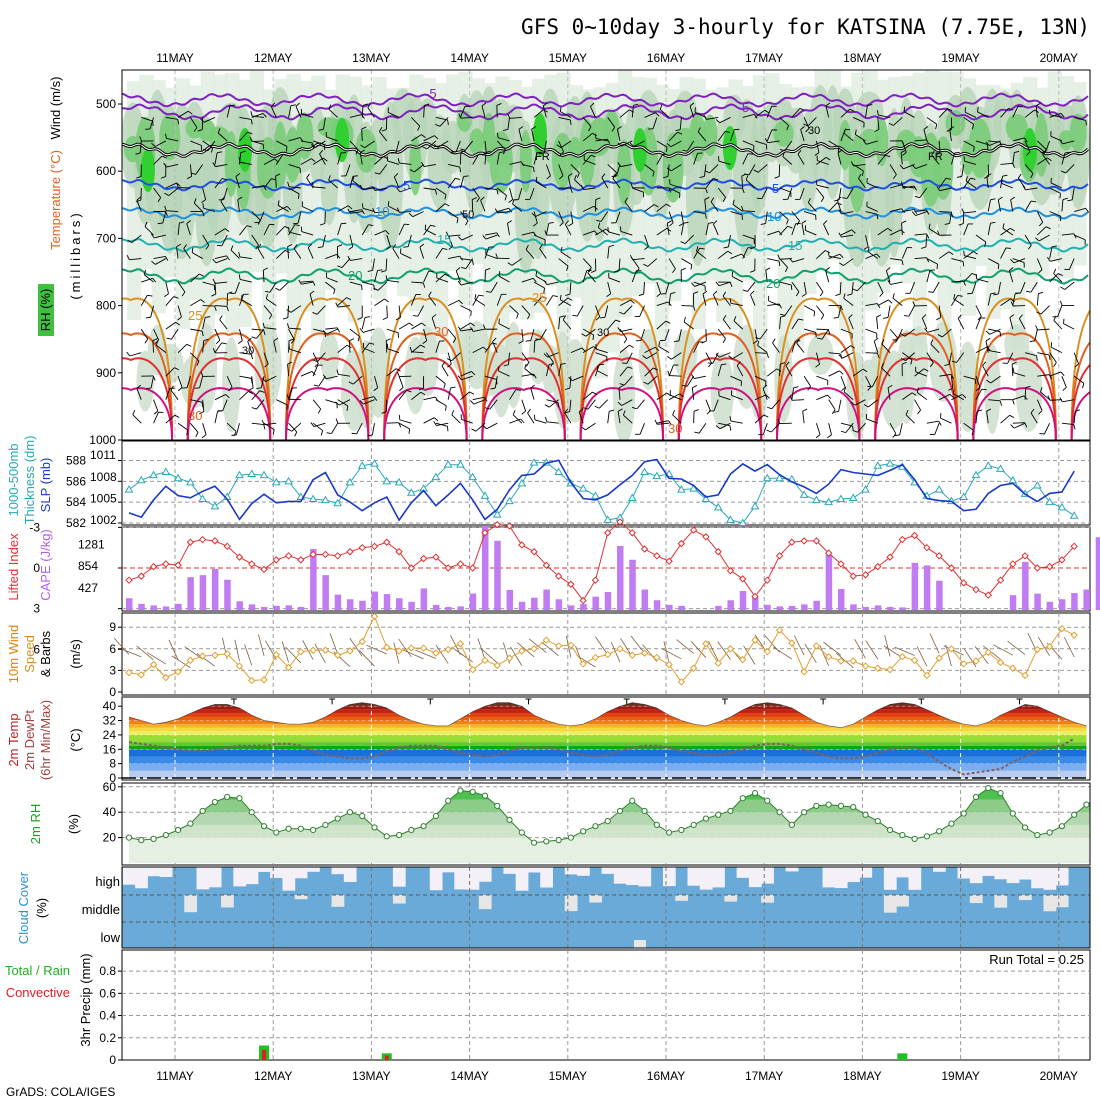 The width and height of the screenshot is (1100, 1100). What do you see at coordinates (606, 483) in the screenshot?
I see `thickness-frame` at bounding box center [606, 483].